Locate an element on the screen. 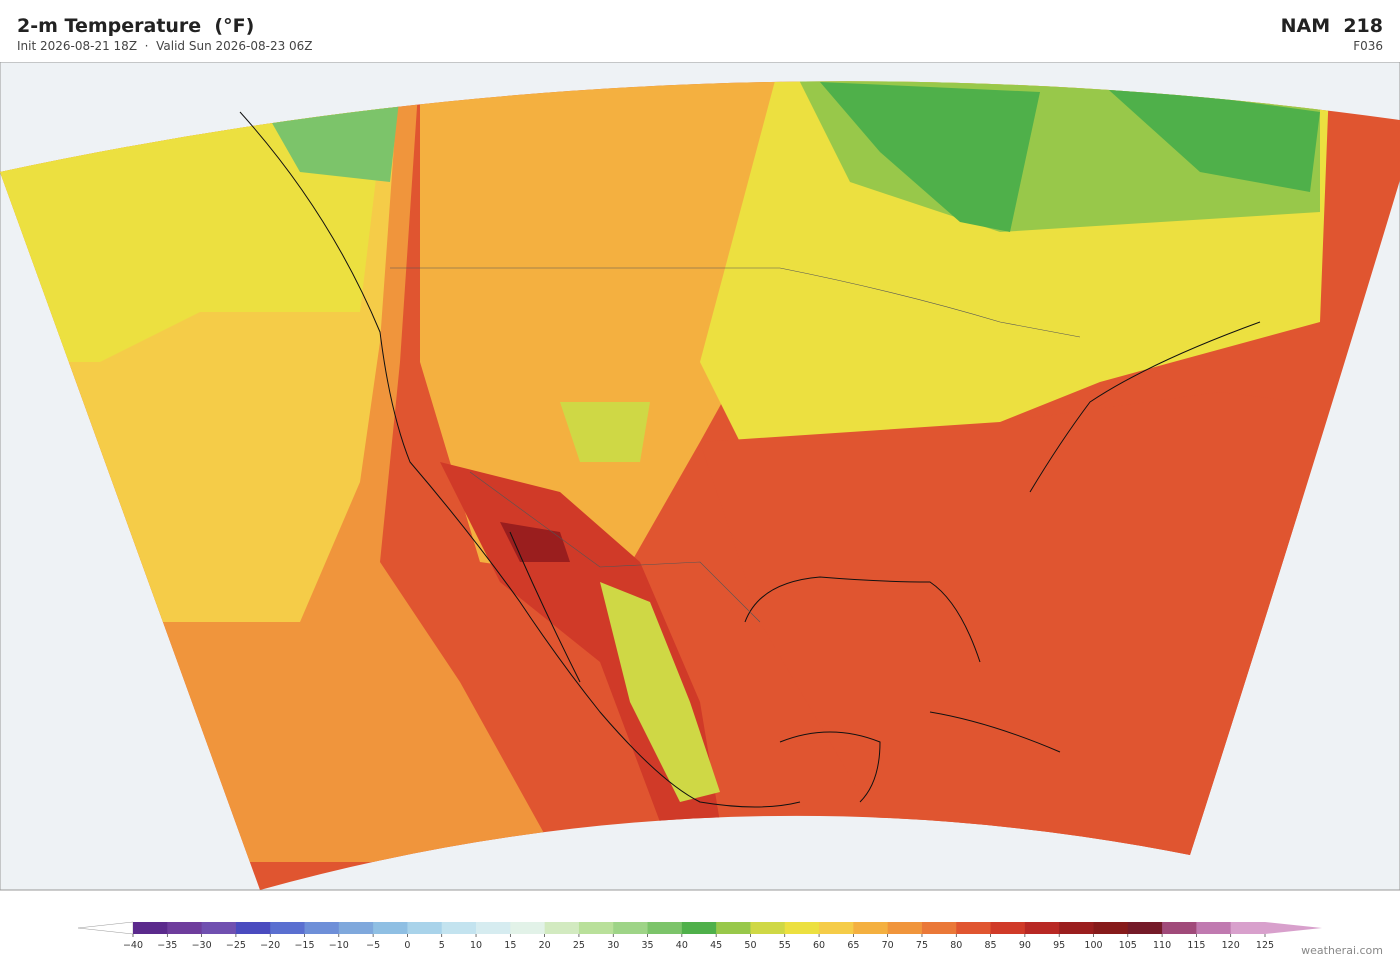 This screenshot has width=1400, height=965. colorbar-tick-label: 60 is located at coordinates (819, 945).